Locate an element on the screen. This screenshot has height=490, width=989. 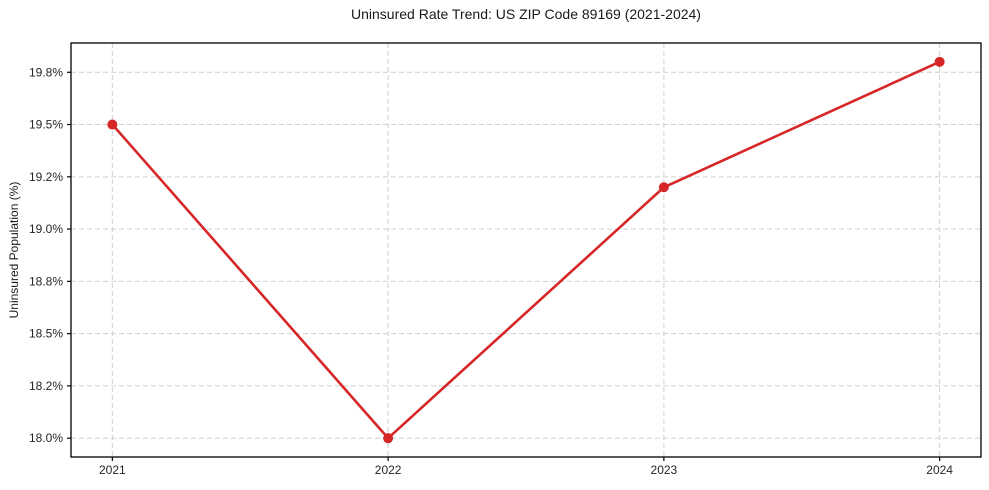
y-tick-label: 19.5% is located at coordinates (46, 125).